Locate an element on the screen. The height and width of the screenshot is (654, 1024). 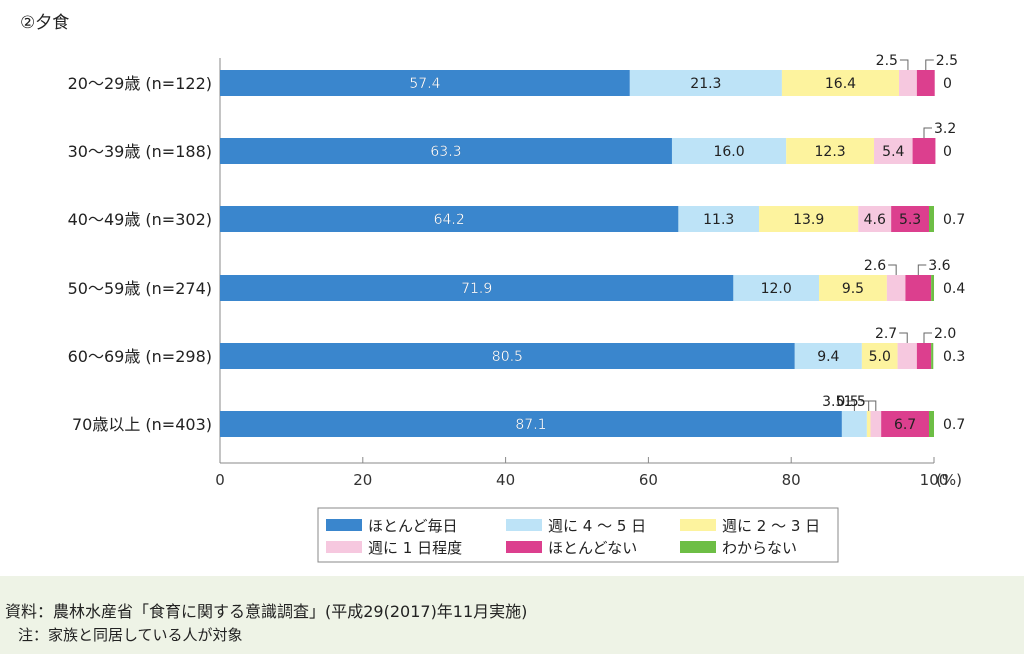
value-label: 63.3 is located at coordinates (445, 152).